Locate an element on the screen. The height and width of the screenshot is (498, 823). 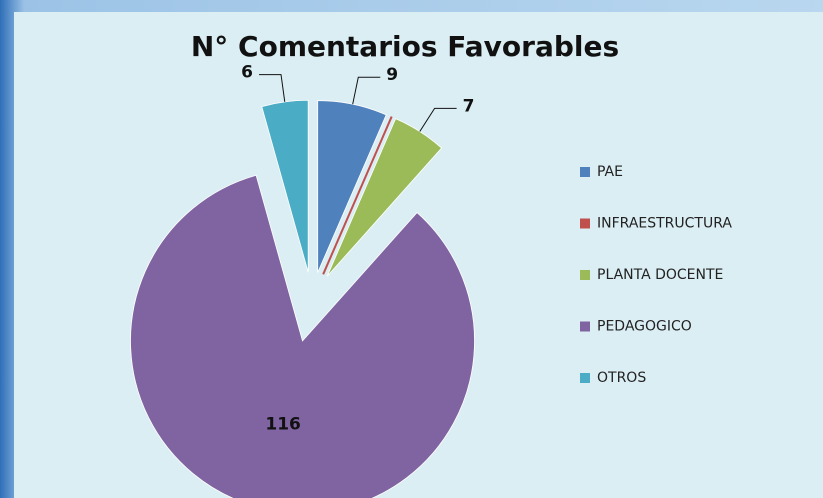
data-label: 116 is located at coordinates (283, 425).